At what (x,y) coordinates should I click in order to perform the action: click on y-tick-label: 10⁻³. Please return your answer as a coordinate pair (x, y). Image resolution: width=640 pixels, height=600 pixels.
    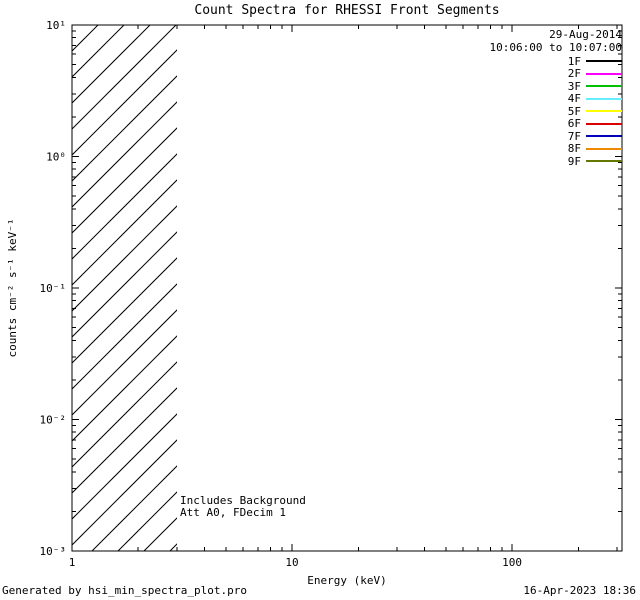
    Looking at the image, I should click on (53, 551).